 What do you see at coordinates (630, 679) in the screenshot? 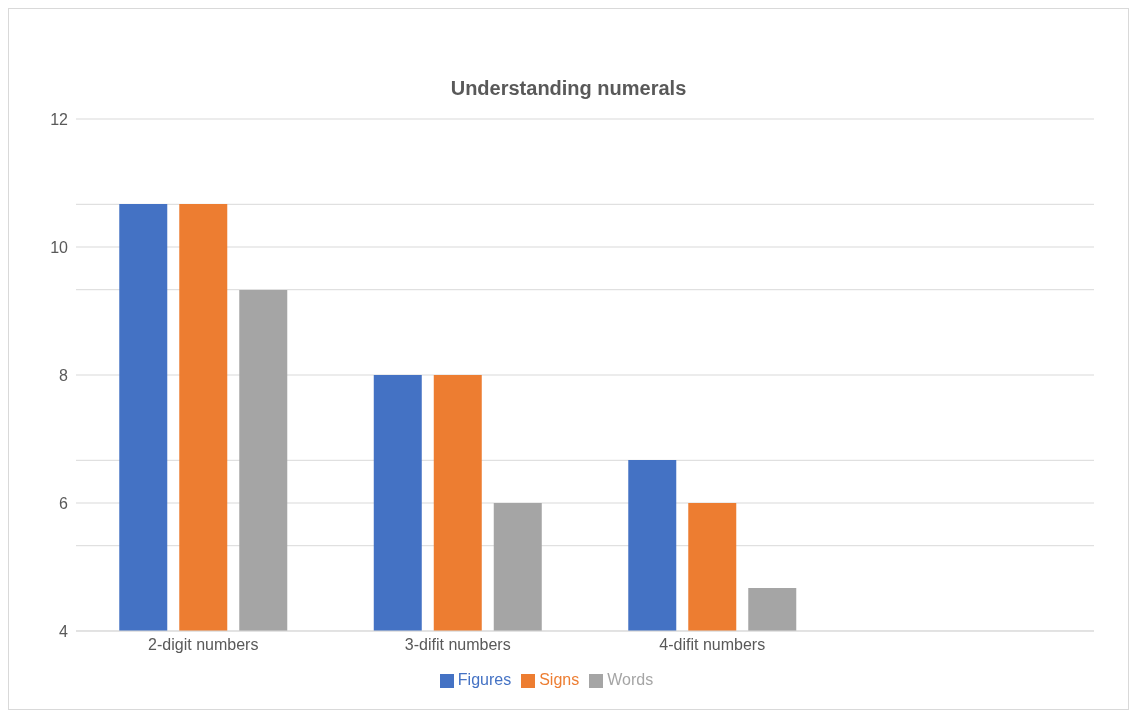
I see `legend-label: Words` at bounding box center [630, 679].